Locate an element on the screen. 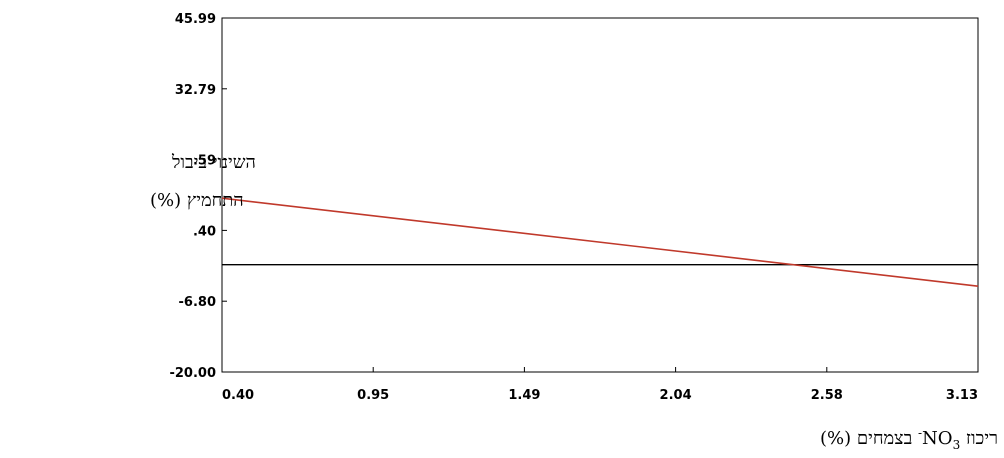 The width and height of the screenshot is (1004, 458). y-tick-label: -6.80 is located at coordinates (197, 302).